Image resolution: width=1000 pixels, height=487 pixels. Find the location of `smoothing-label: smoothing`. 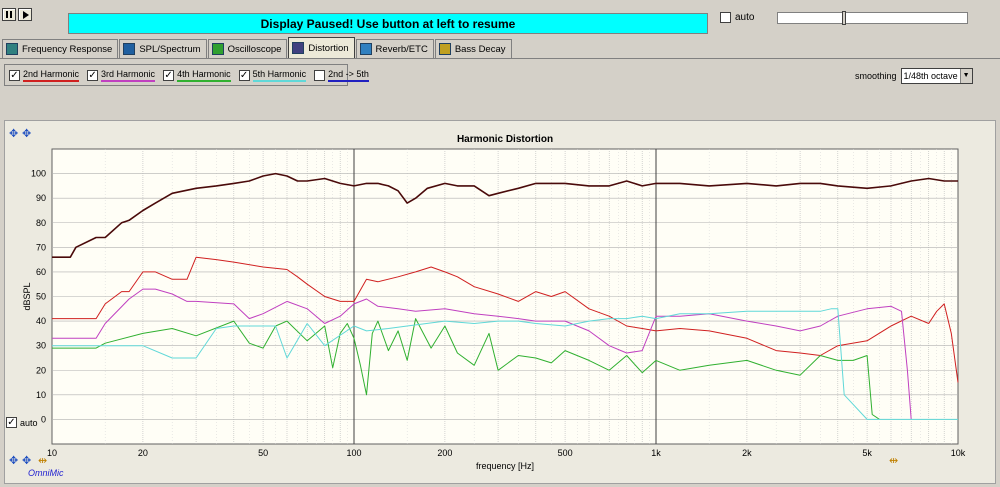

smoothing-label: smoothing is located at coordinates (876, 76).